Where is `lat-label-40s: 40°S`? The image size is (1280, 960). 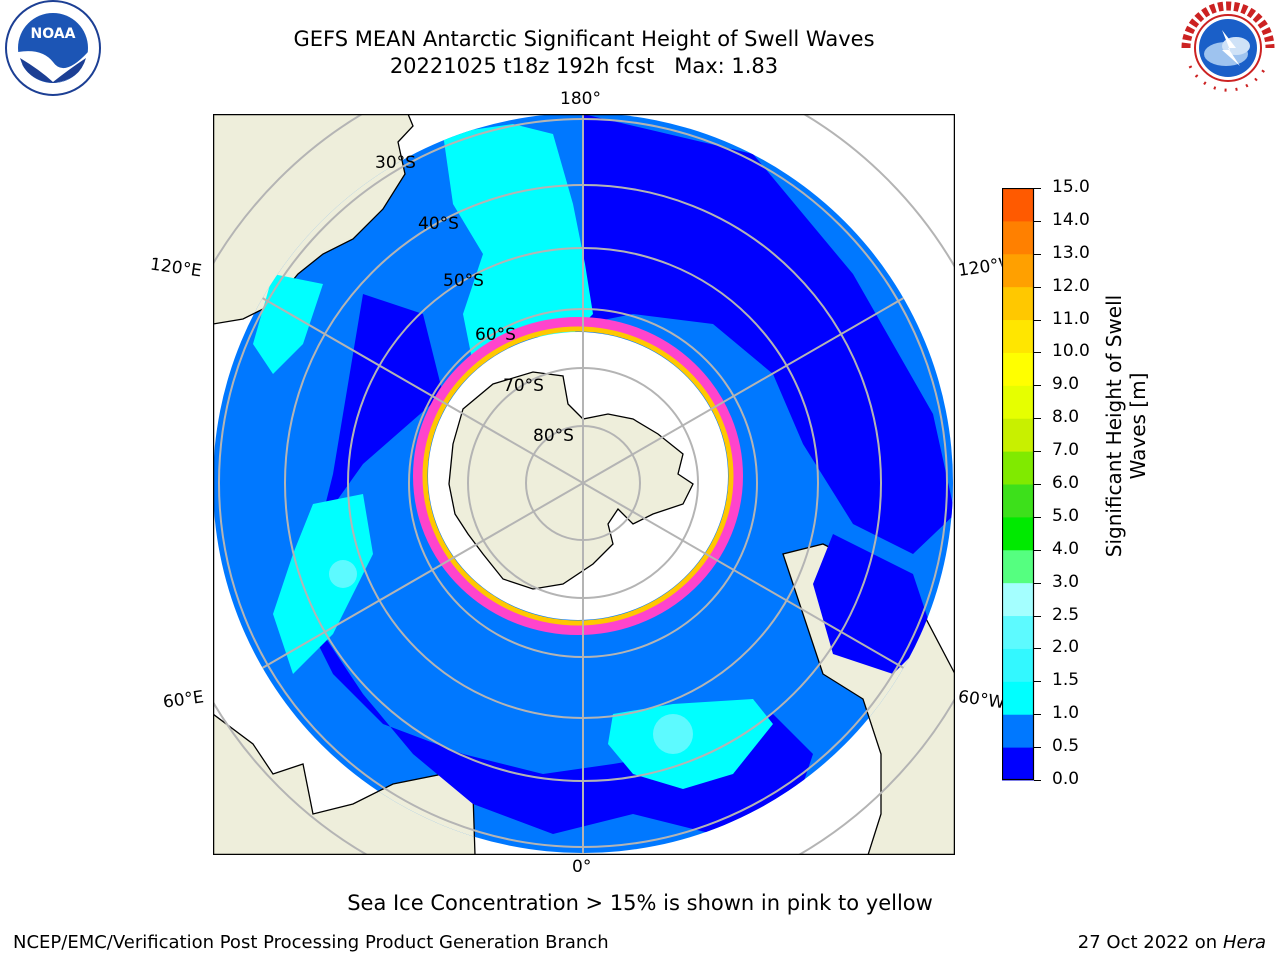
lat-label-40s: 40°S is located at coordinates (438, 224).